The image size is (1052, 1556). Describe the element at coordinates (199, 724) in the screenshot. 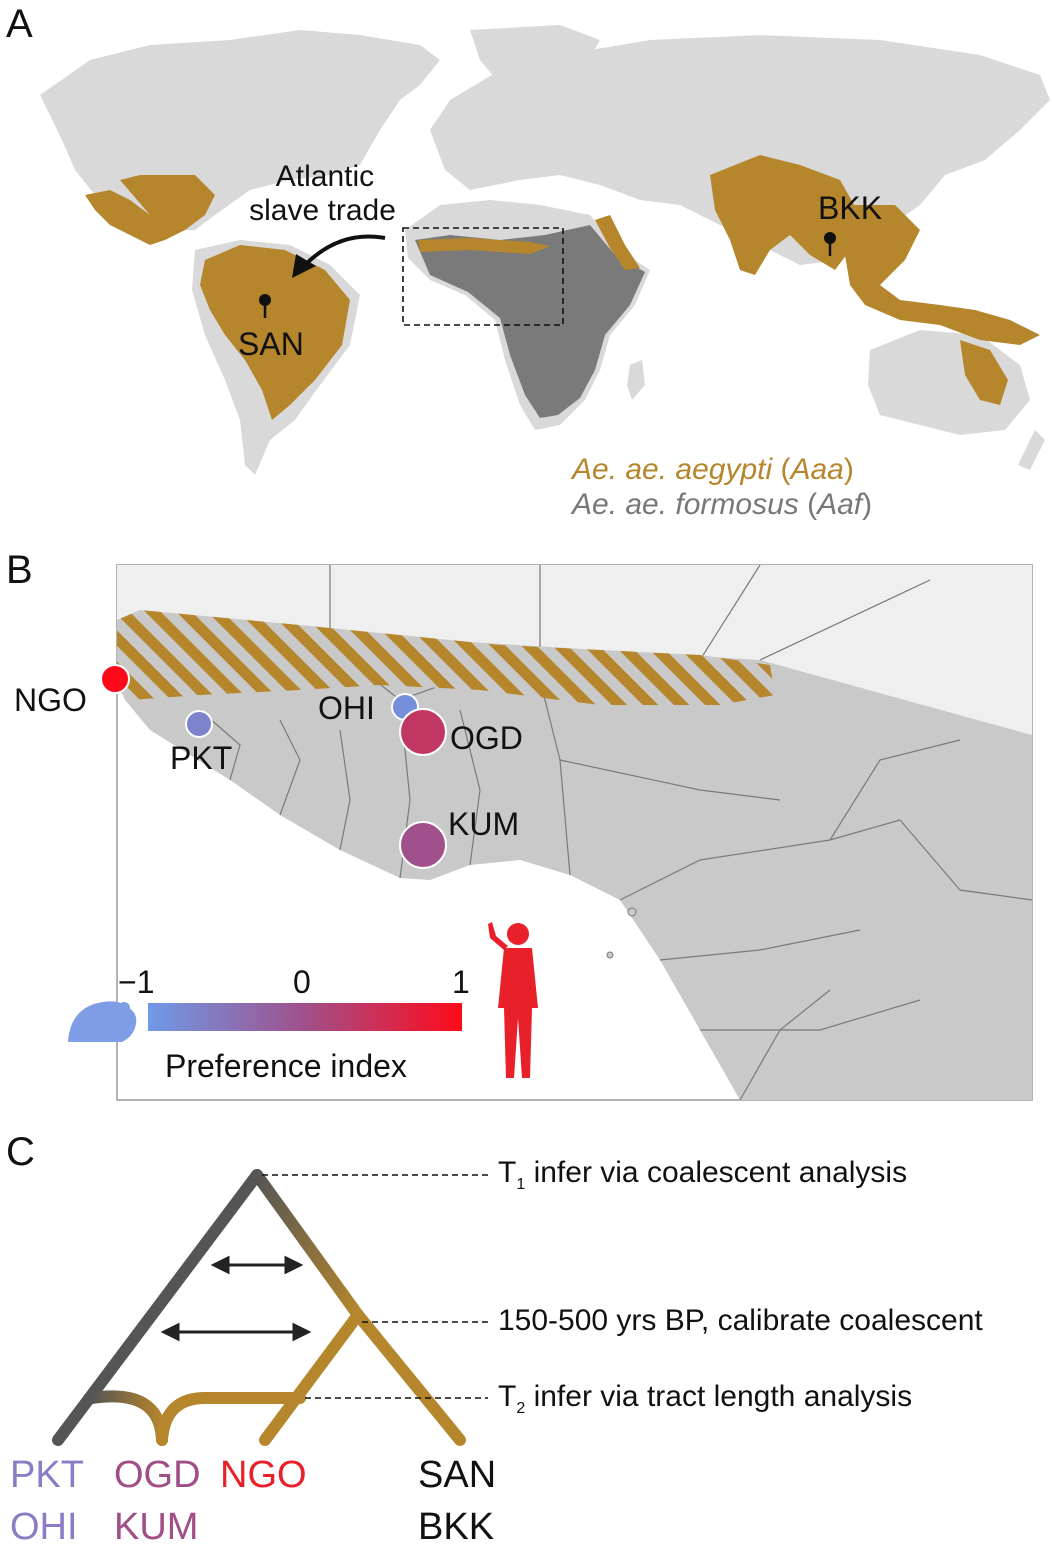

I see `site-marker-pkt` at that location.